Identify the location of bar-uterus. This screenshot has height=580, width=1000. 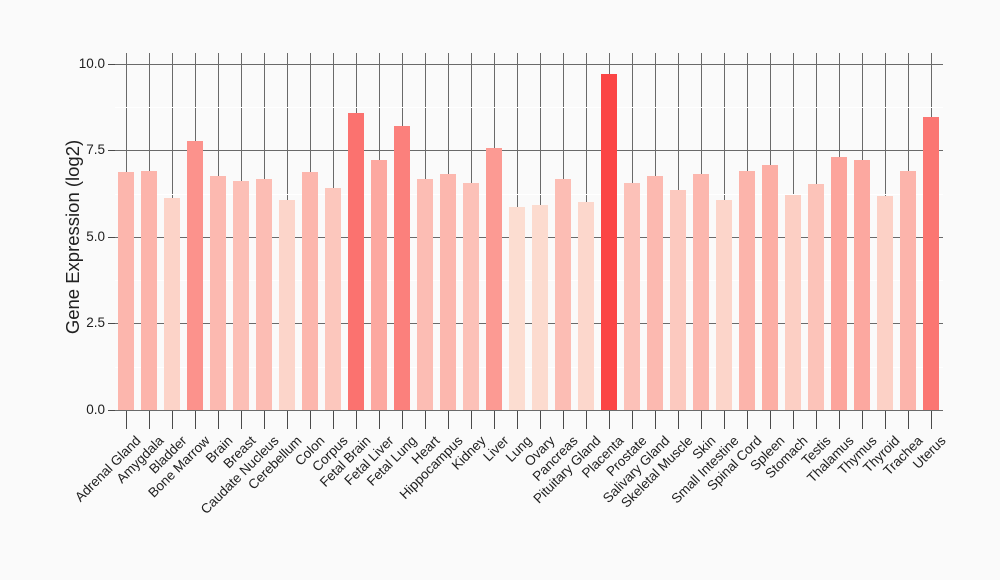
(931, 264).